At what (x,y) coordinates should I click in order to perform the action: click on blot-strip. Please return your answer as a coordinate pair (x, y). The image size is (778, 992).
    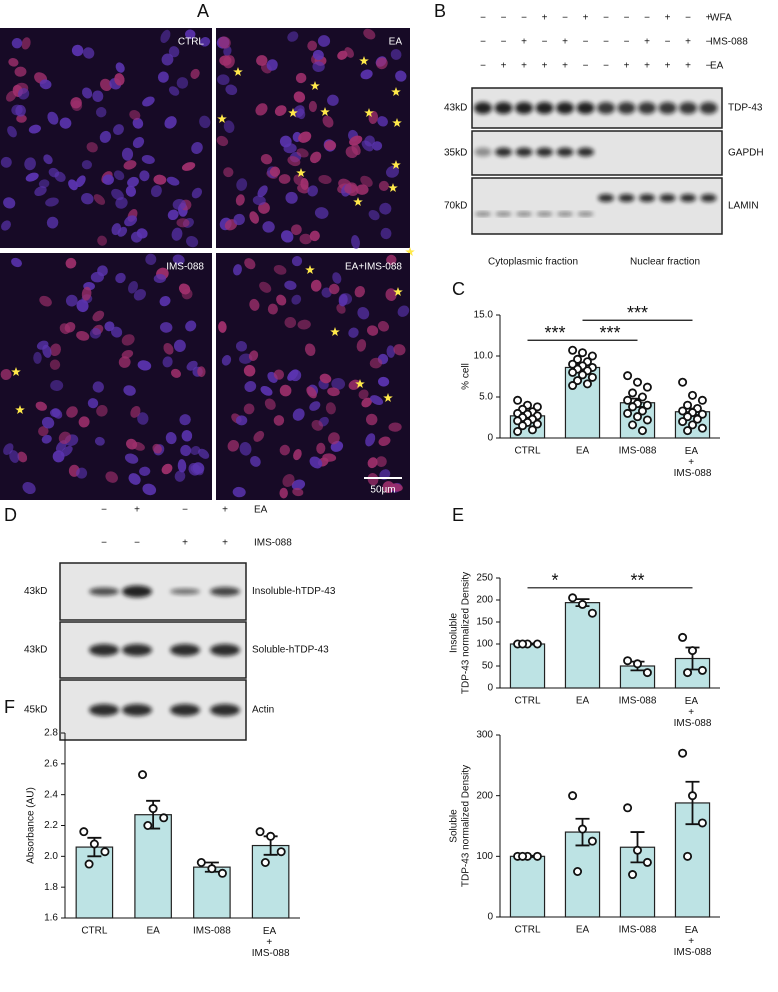
    Looking at the image, I should click on (597, 153).